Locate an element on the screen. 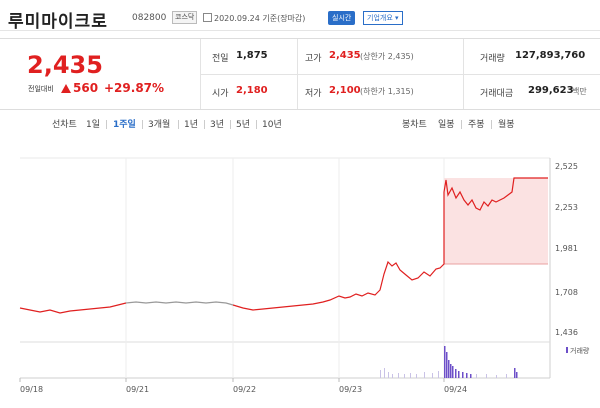 The height and width of the screenshot is (408, 600). trade-amount-value: 299,623 is located at coordinates (551, 90).